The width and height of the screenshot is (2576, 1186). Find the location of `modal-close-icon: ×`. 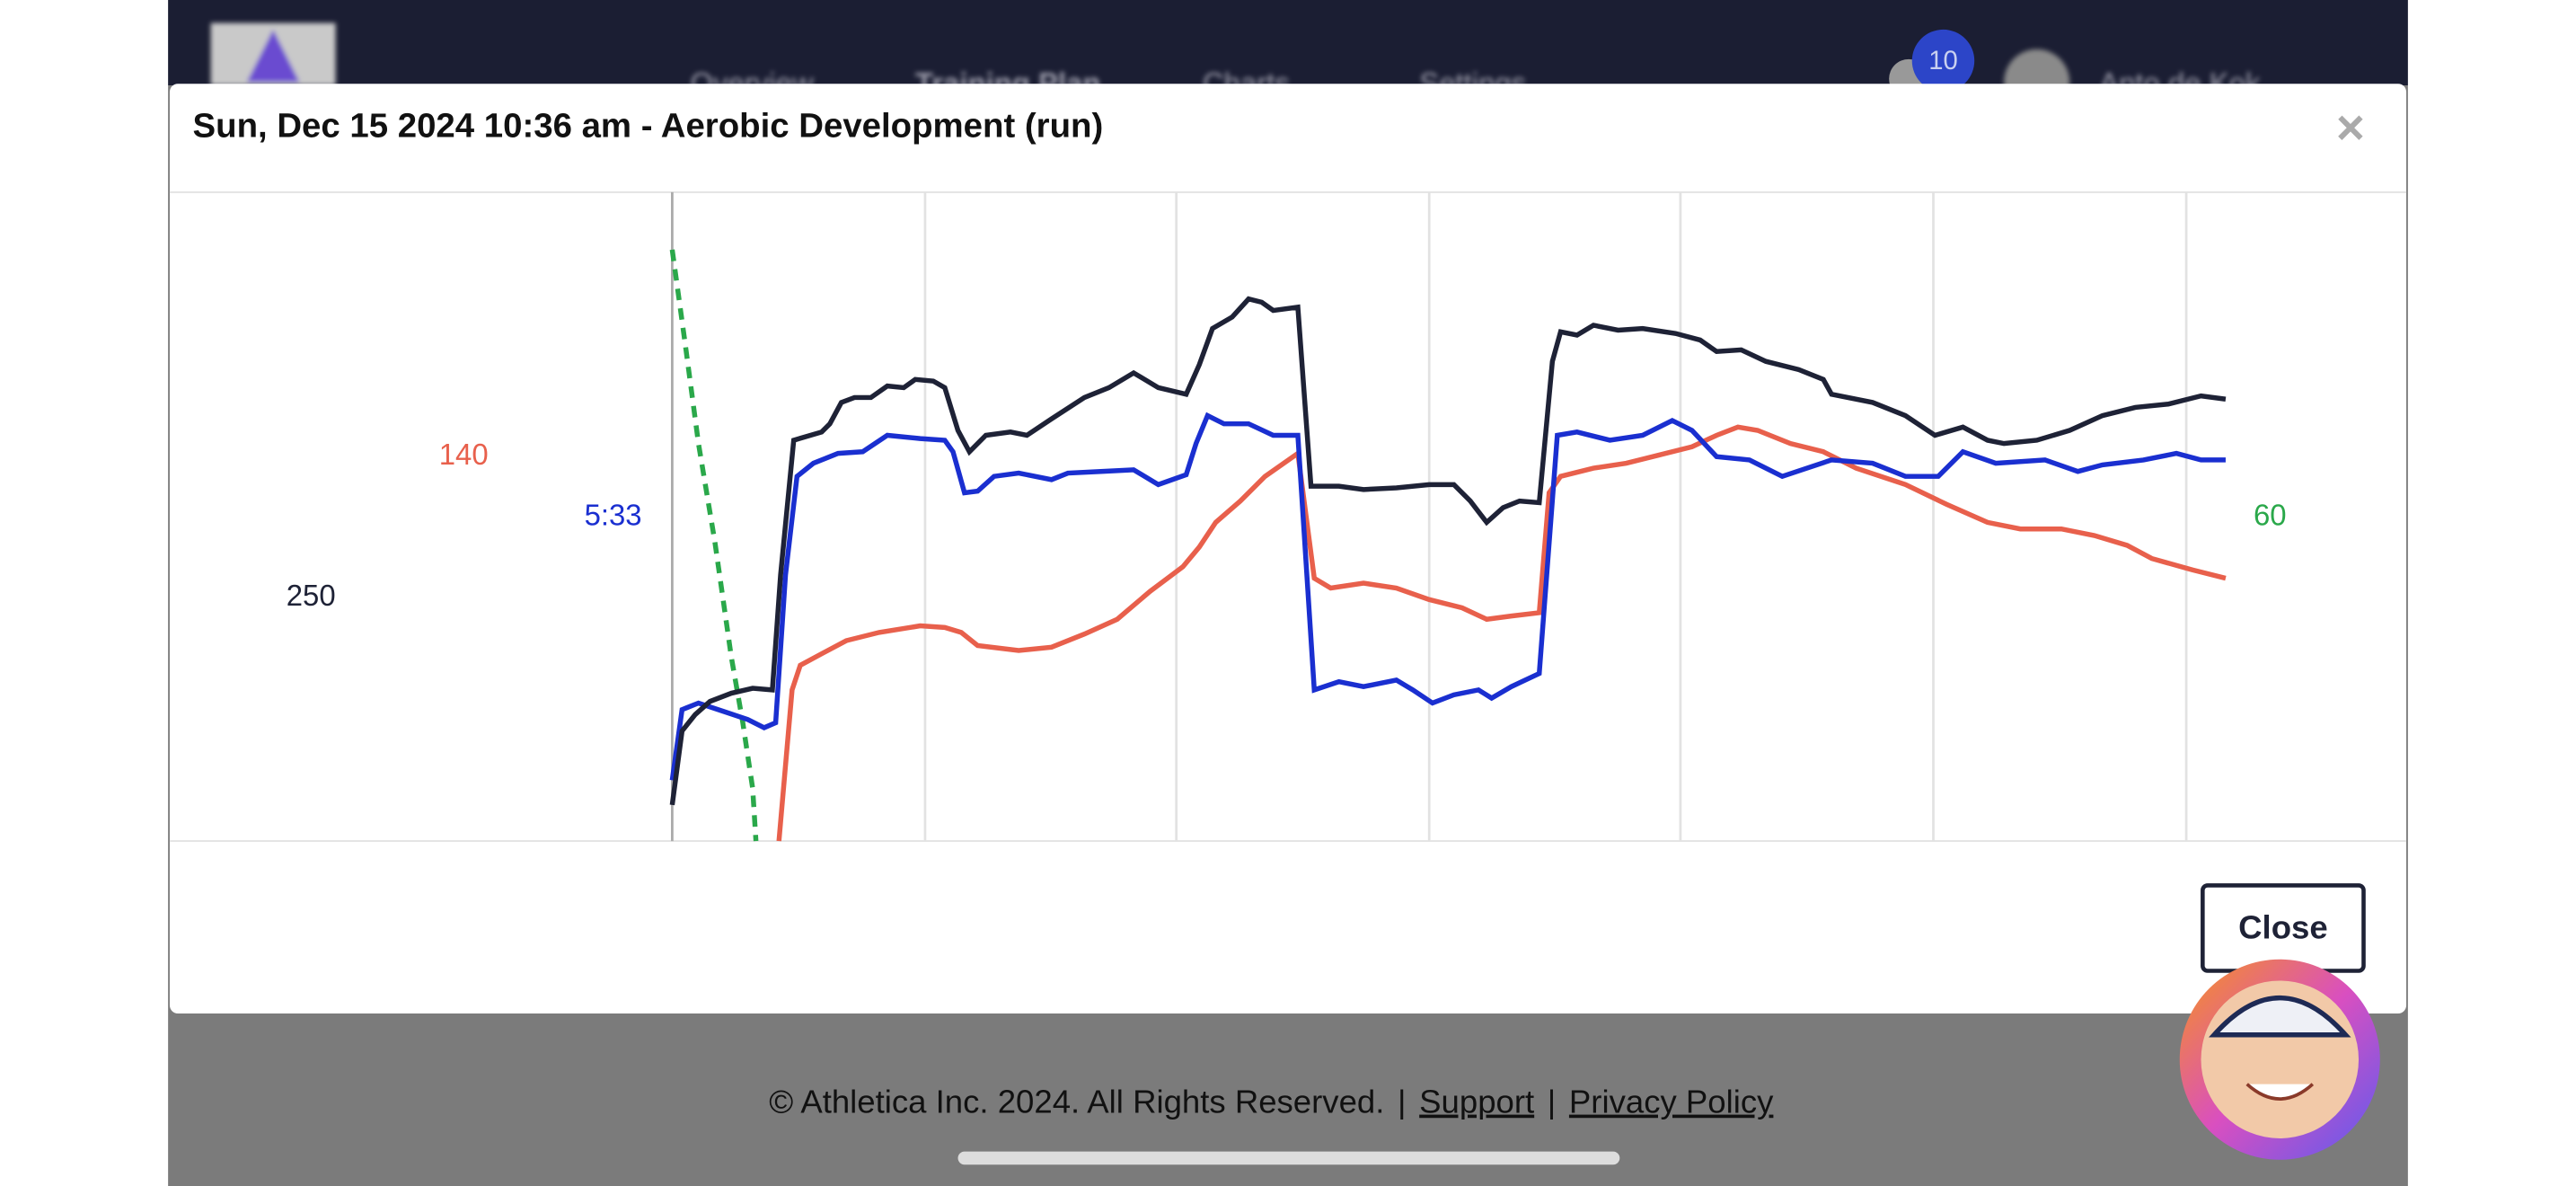

modal-close-icon: × is located at coordinates (2350, 127).